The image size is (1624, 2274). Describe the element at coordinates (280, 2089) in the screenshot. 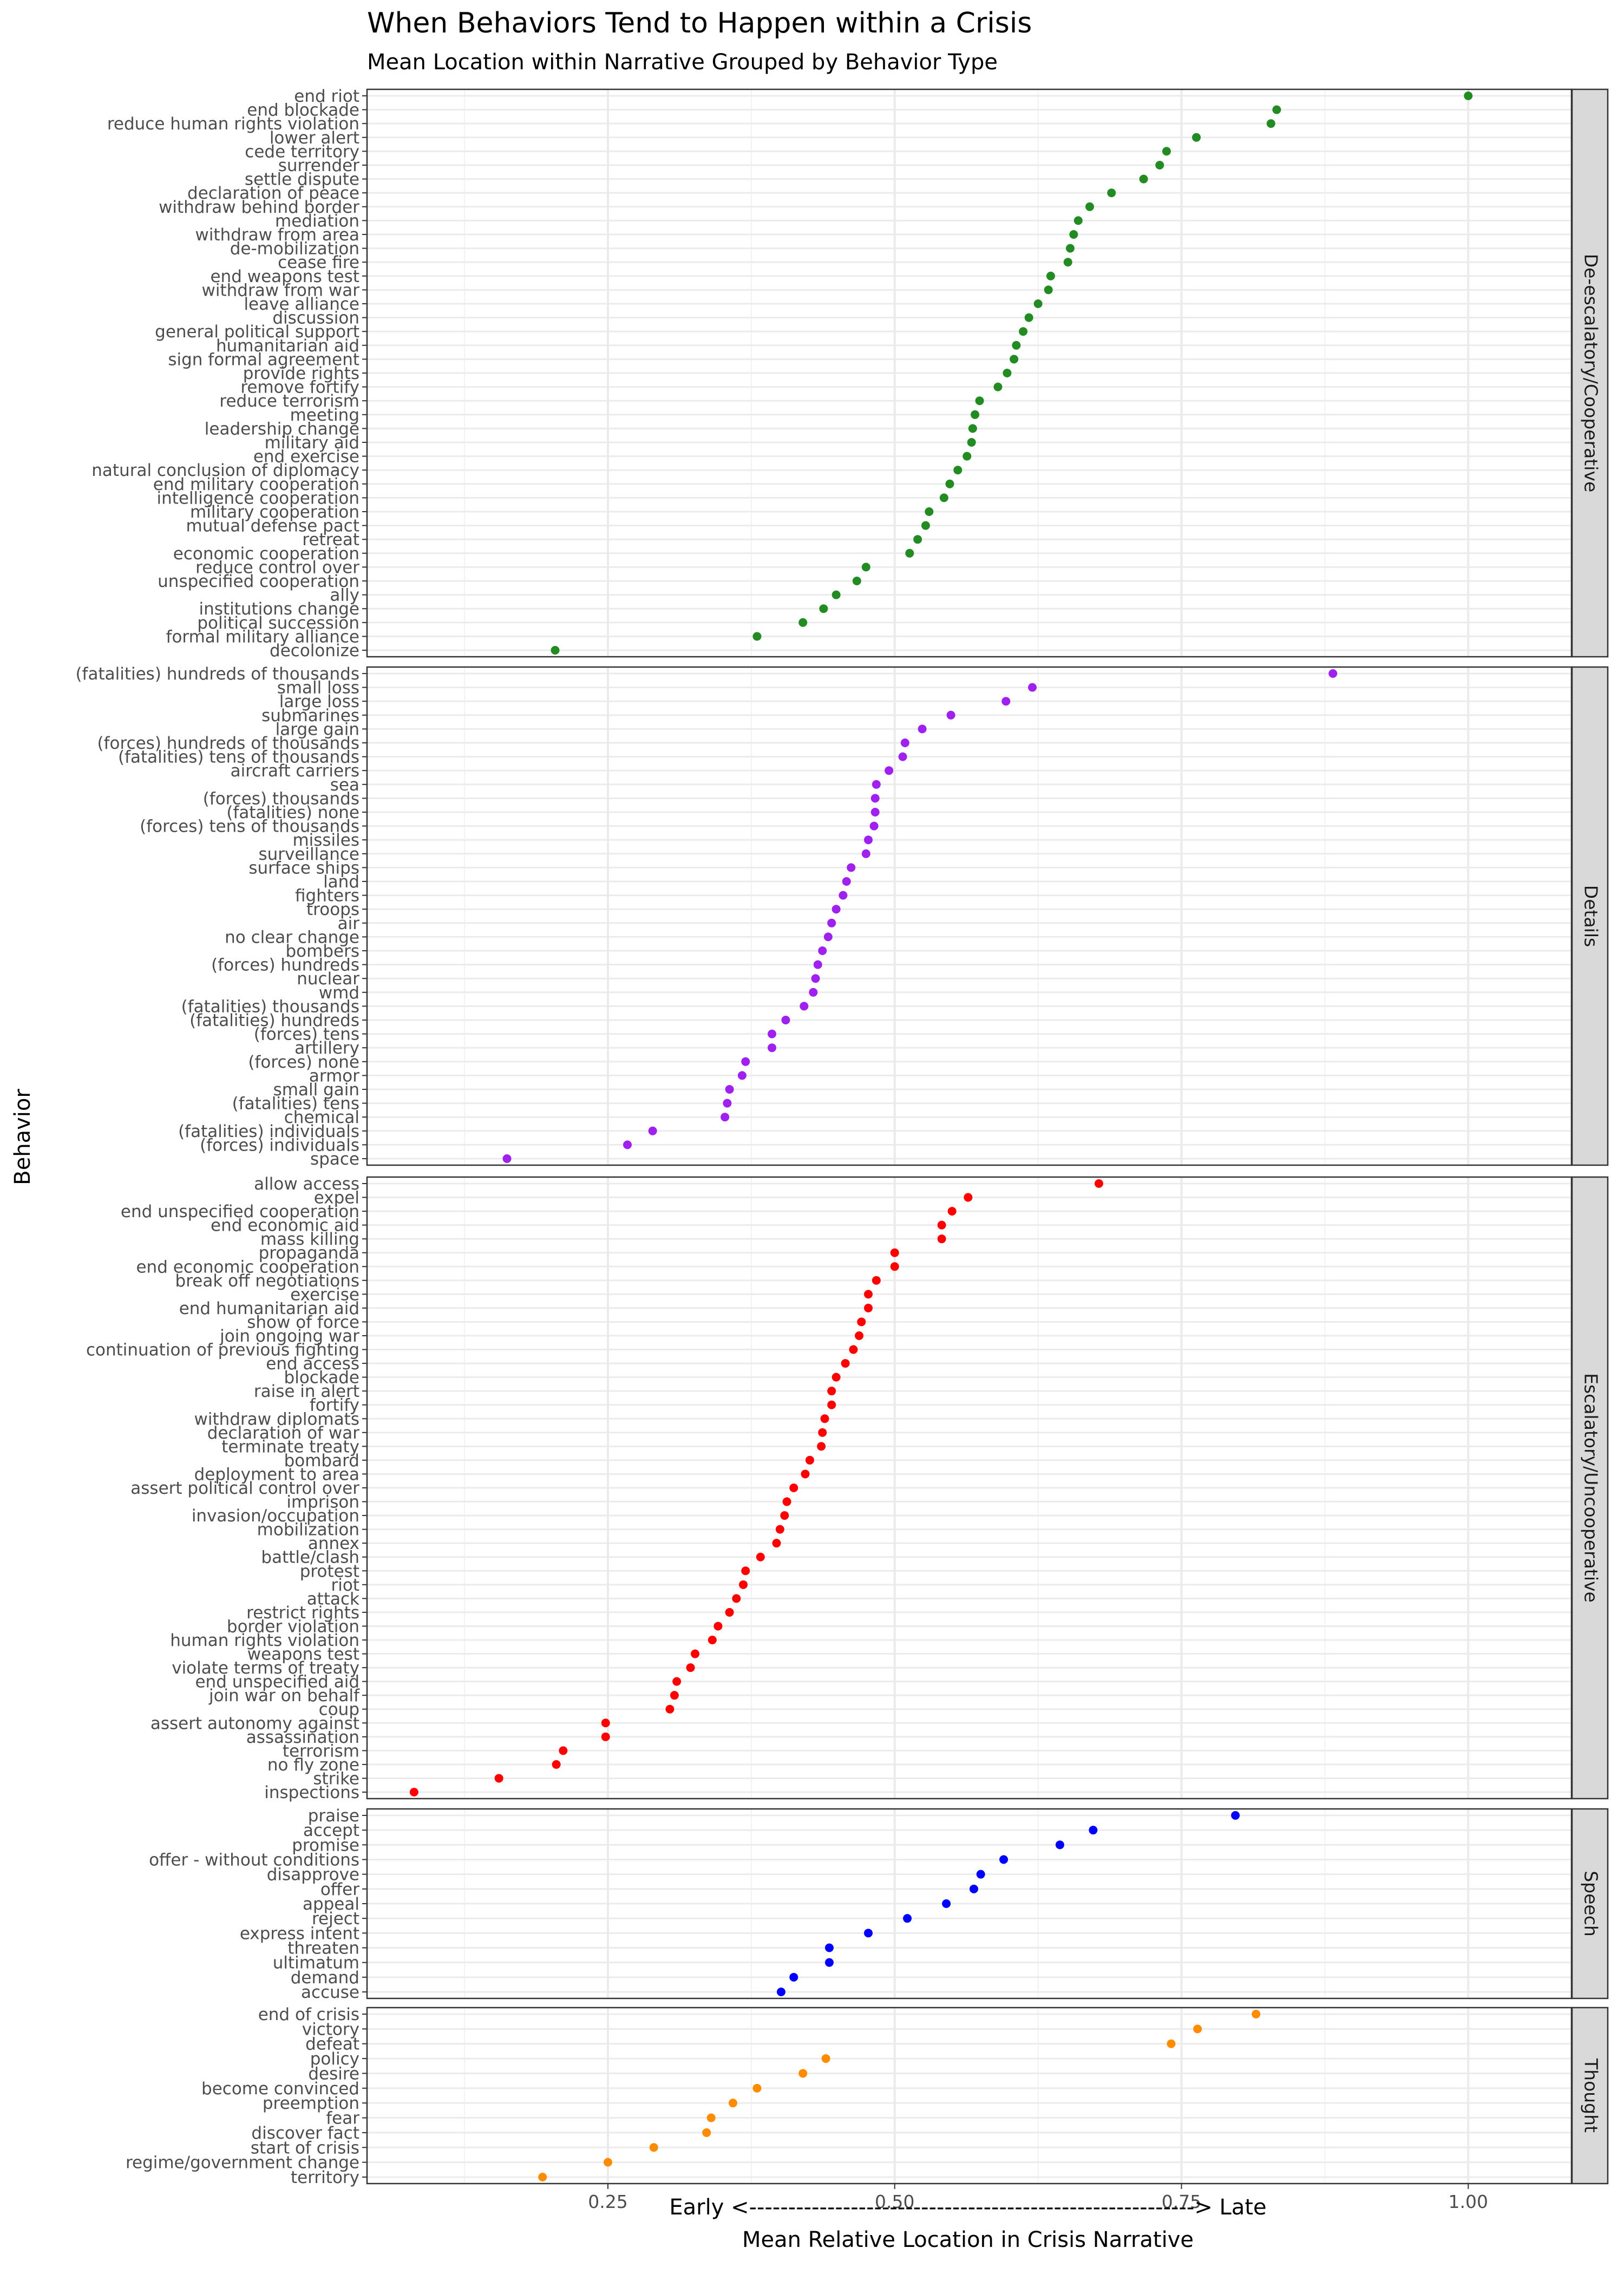

I see `y-tick-label: become convinced` at that location.